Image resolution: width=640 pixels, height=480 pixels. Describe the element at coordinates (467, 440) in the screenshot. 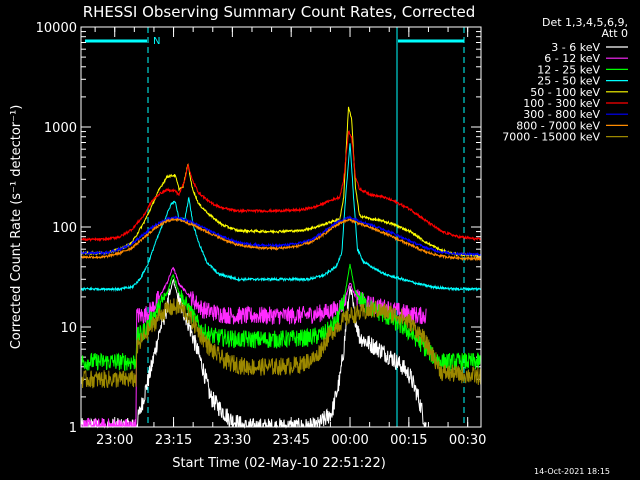

I see `x-tick-label: 00:30` at that location.